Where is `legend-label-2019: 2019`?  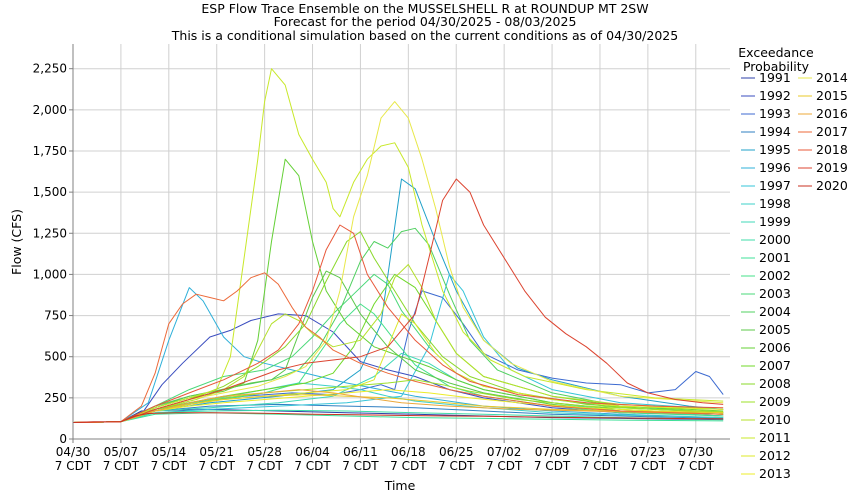
legend-label-2019: 2019 is located at coordinates (832, 167).